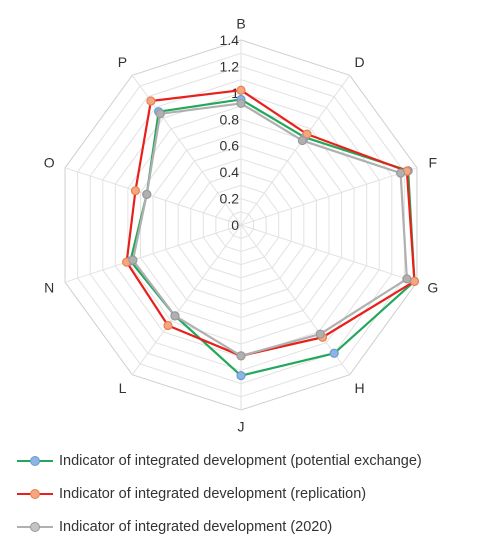 This screenshot has height=550, width=483. I want to click on r-tick-label: 1, so click(235, 93).